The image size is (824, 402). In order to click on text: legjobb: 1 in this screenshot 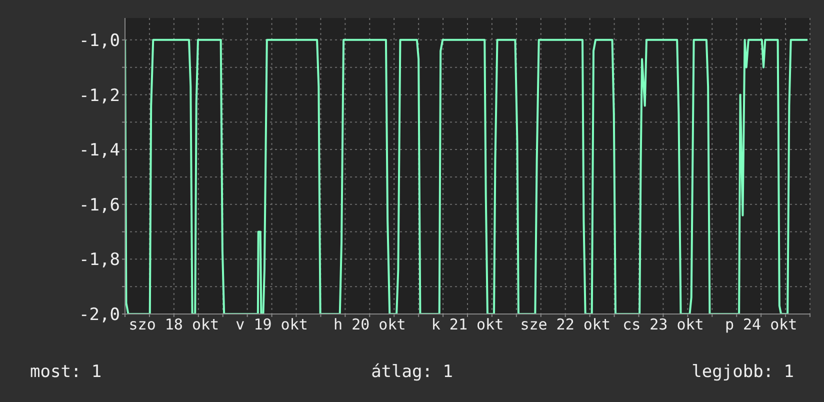, I will do `click(742, 372)`.